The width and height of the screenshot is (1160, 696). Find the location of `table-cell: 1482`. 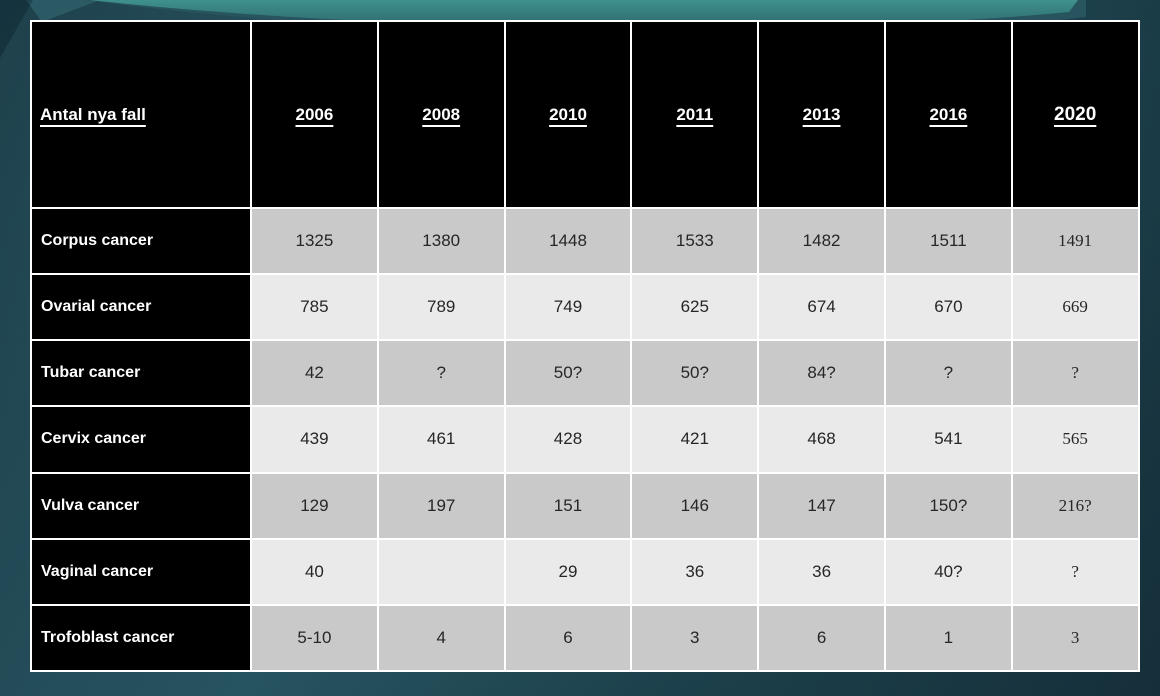

table-cell: 1482 is located at coordinates (821, 241).